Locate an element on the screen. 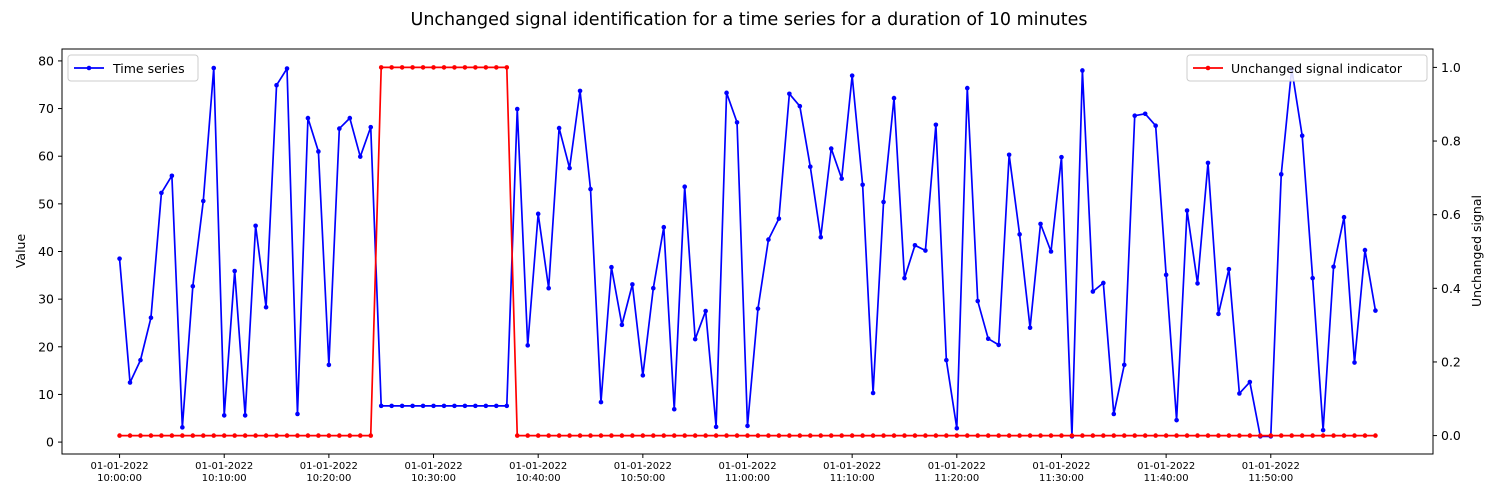 The height and width of the screenshot is (500, 1500). x-tick-time-6: 11:00:00 is located at coordinates (747, 478).